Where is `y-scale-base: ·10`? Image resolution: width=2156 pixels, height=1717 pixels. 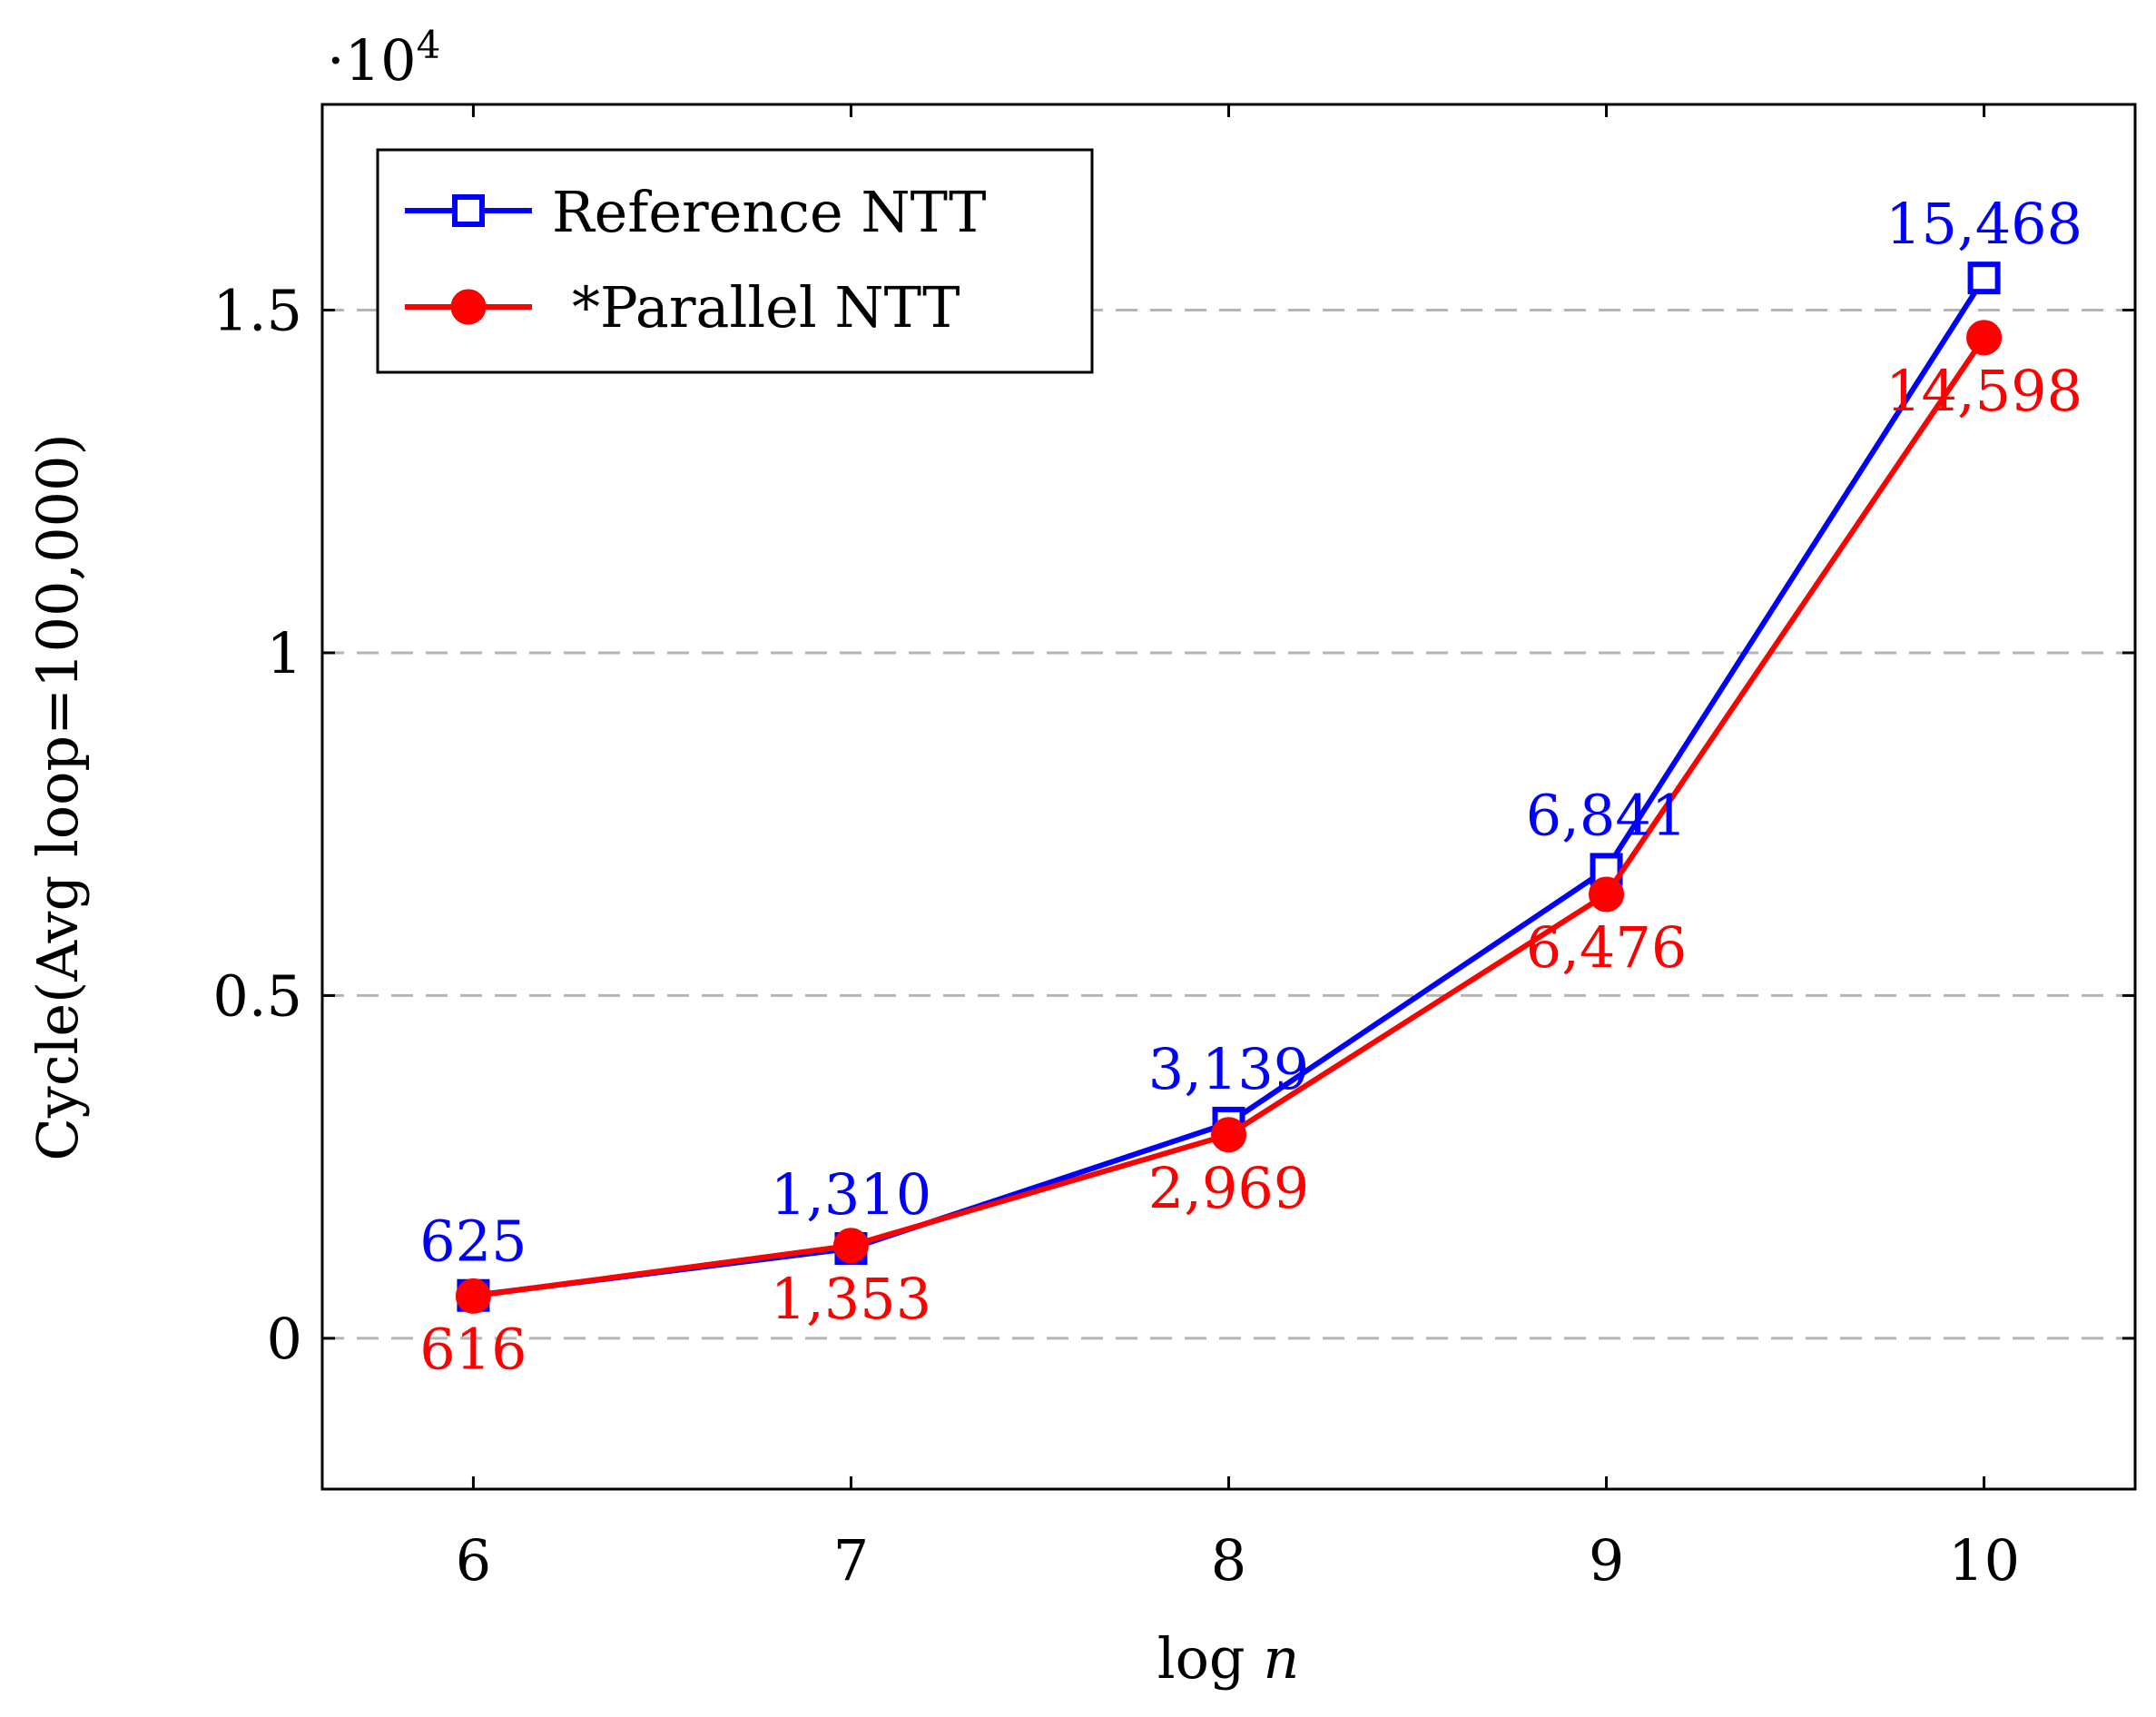
y-scale-base: ·10 is located at coordinates (372, 60).